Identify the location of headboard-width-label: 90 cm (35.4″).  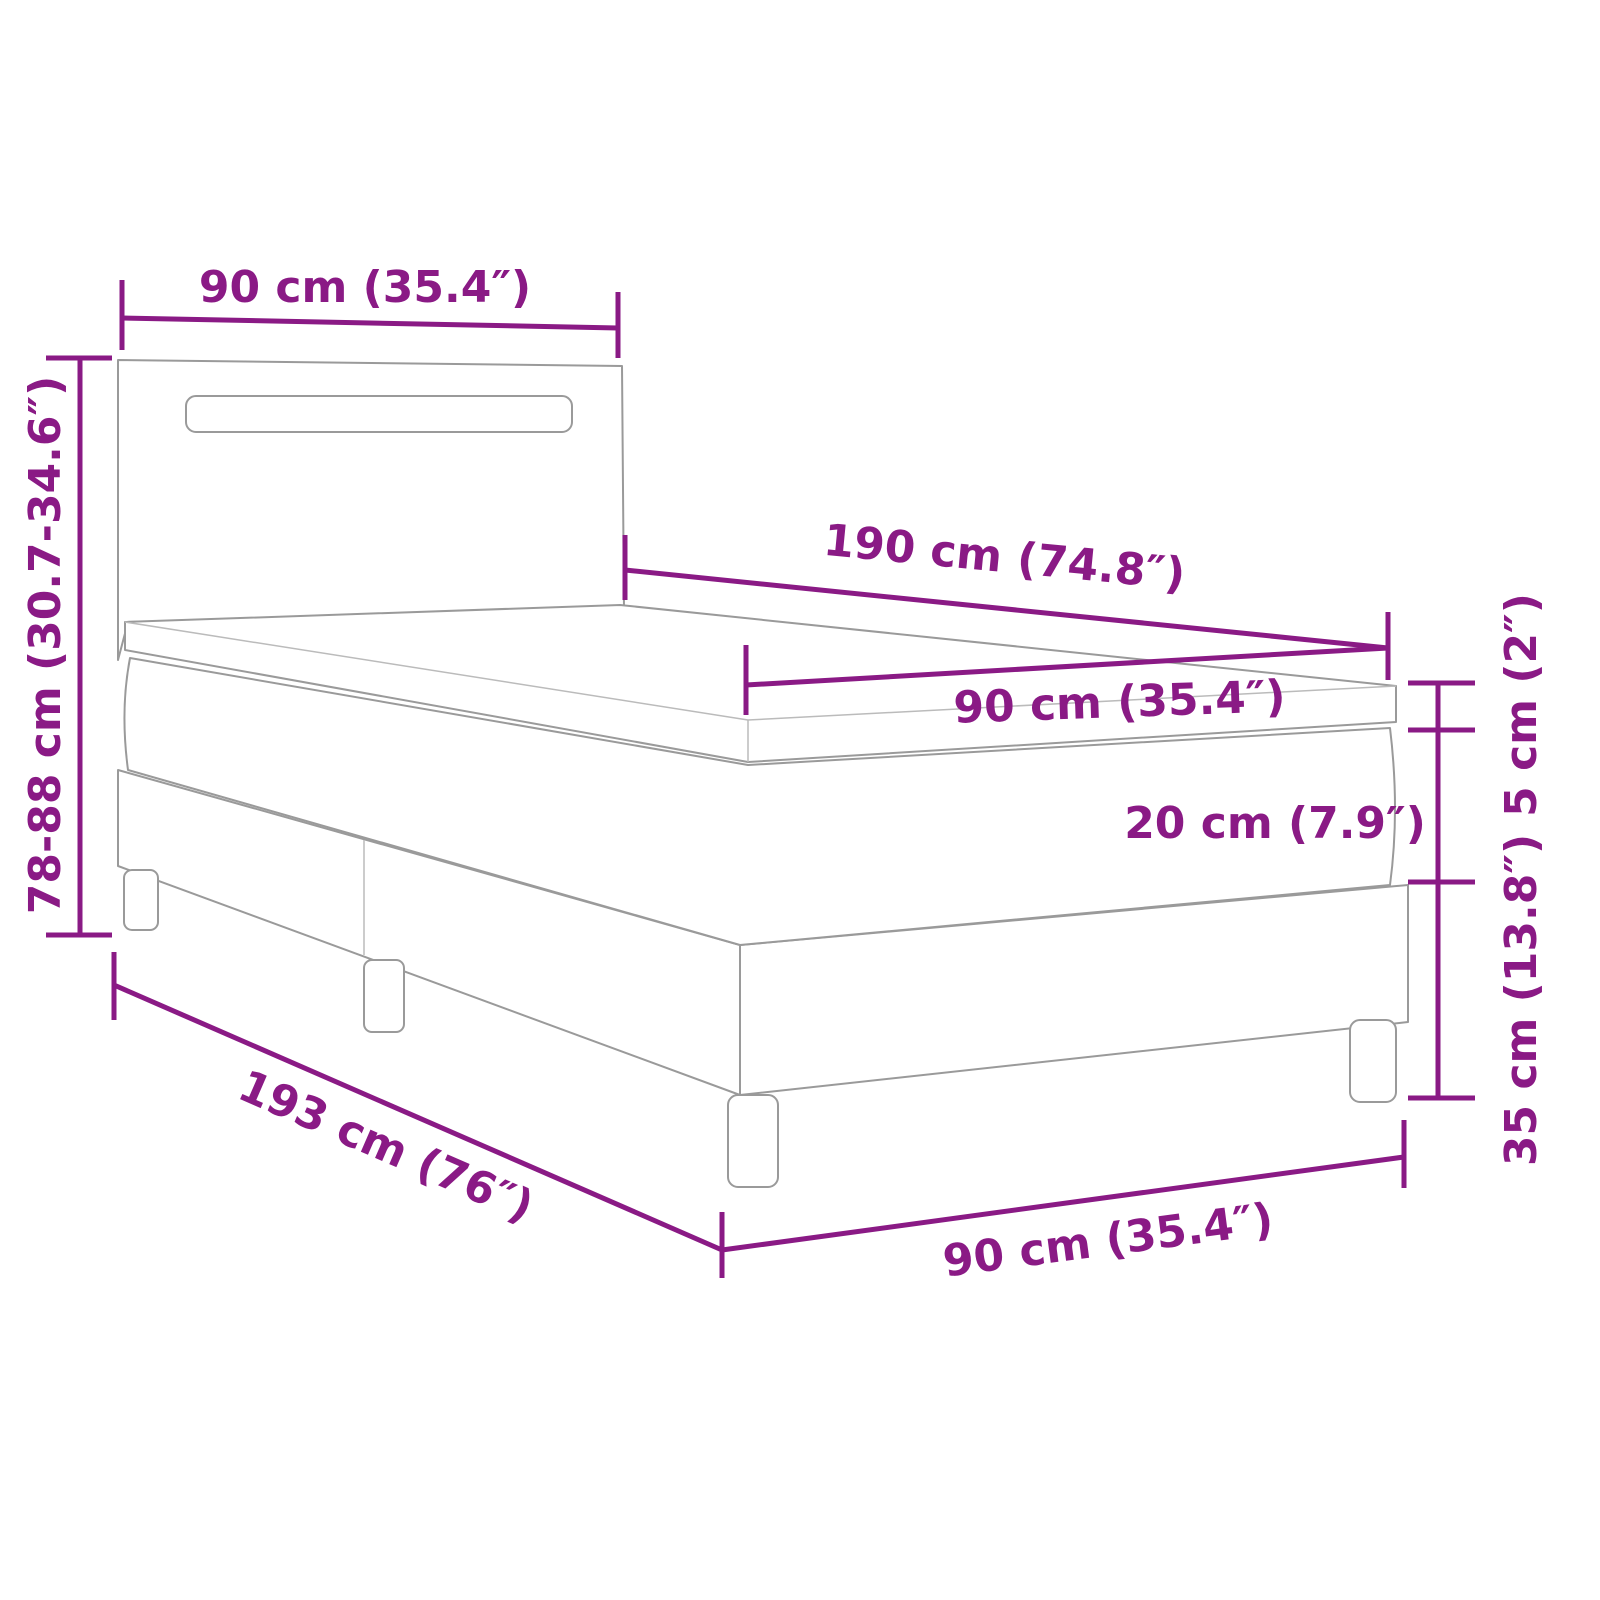
(365, 287).